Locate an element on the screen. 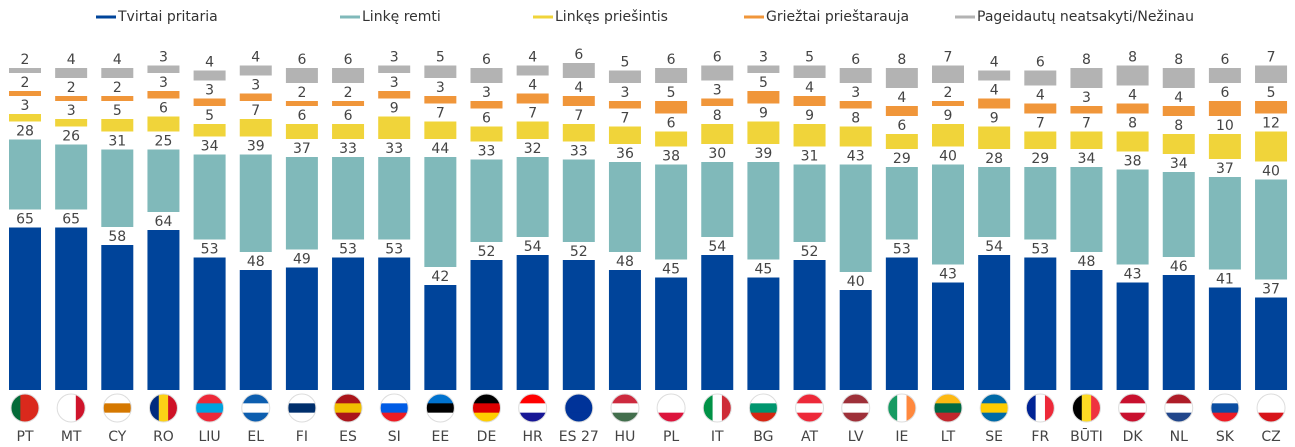  x-tick-label: PT is located at coordinates (25, 437).